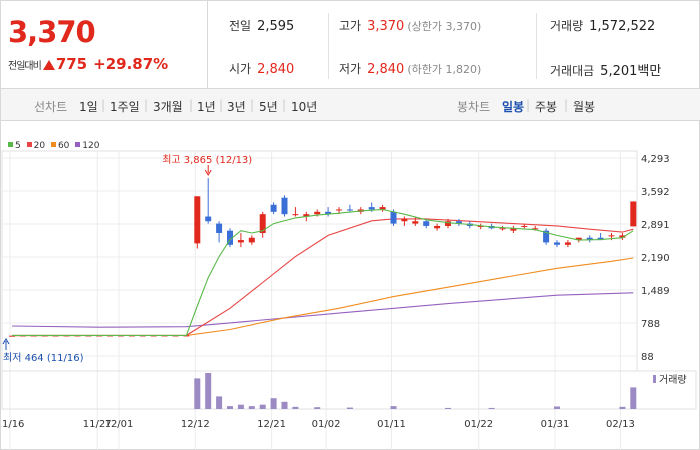 Image resolution: width=700 pixels, height=450 pixels. I want to click on y-tick-label: 2,891, so click(655, 225).